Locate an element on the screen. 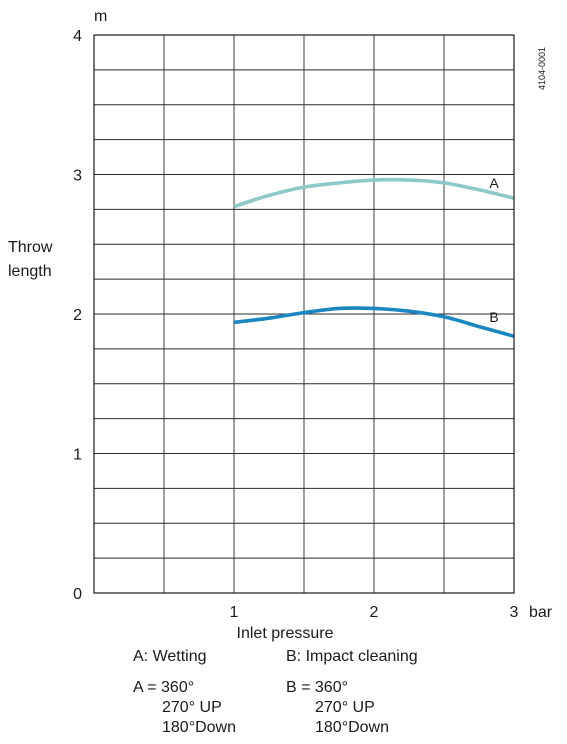 The width and height of the screenshot is (567, 744). y-axis-title-line: length is located at coordinates (30, 271).